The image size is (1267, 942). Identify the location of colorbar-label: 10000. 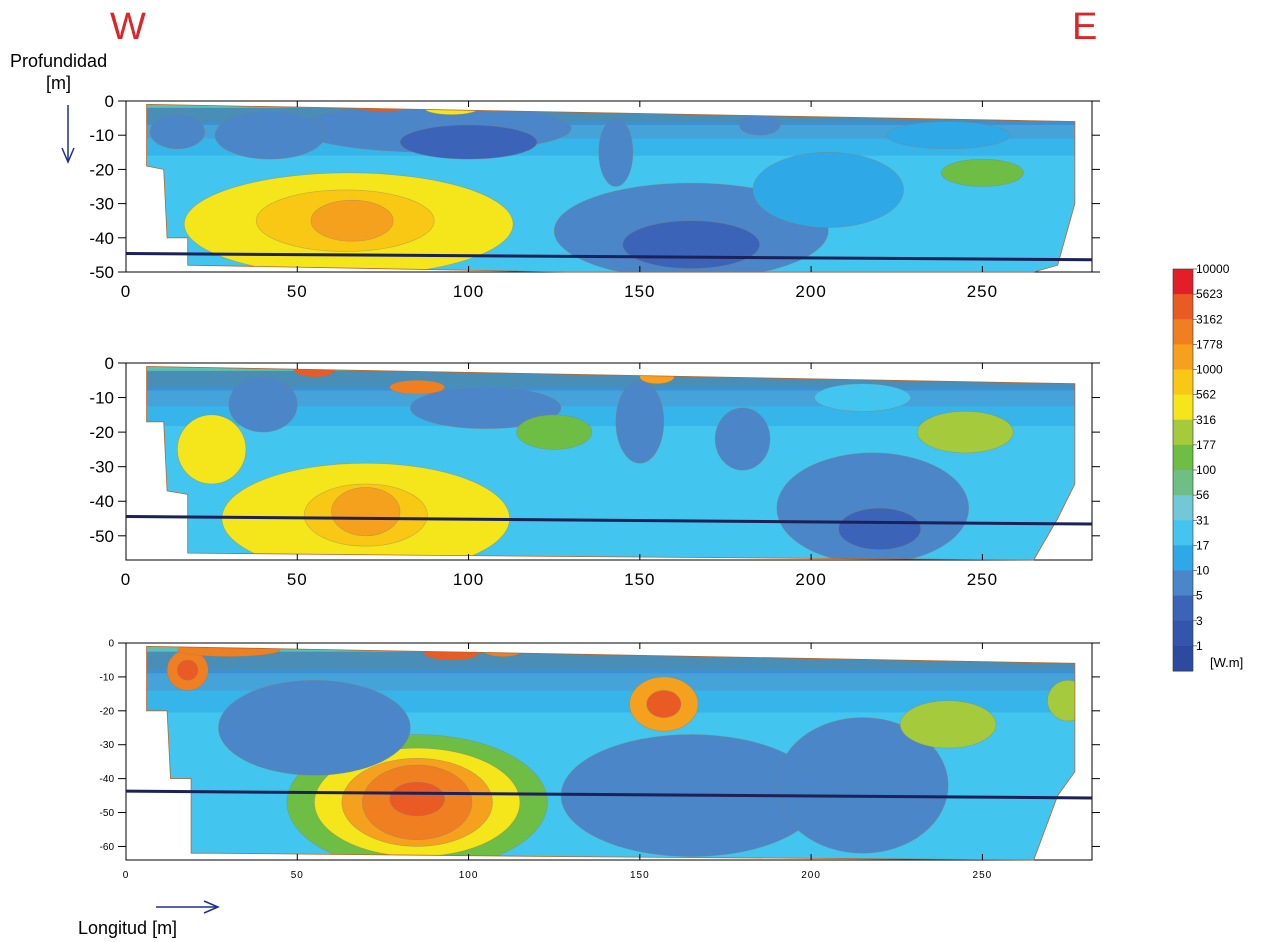
(1213, 269).